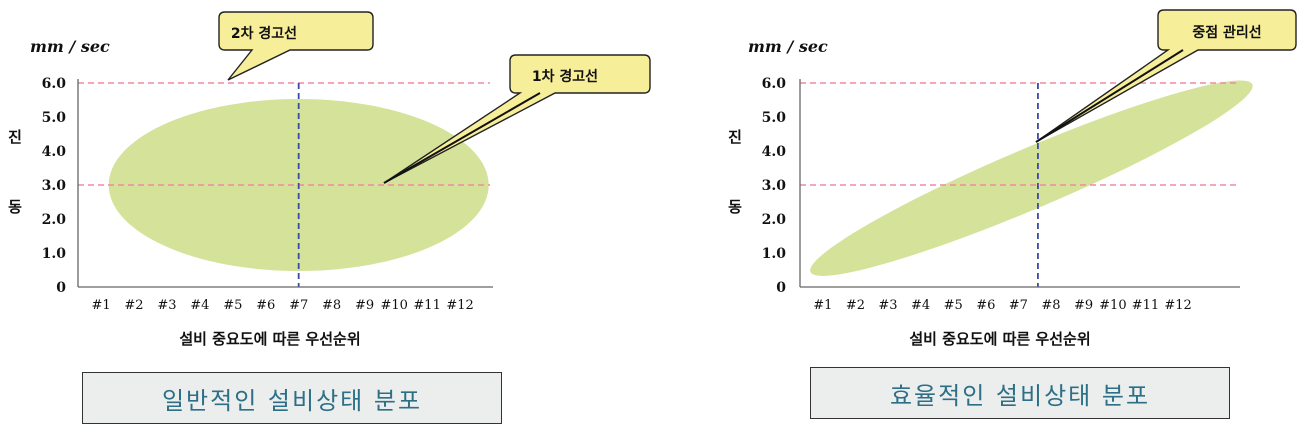 The width and height of the screenshot is (1303, 433). I want to click on callout-focus-management: 중점 관리선, so click(1166, 76).